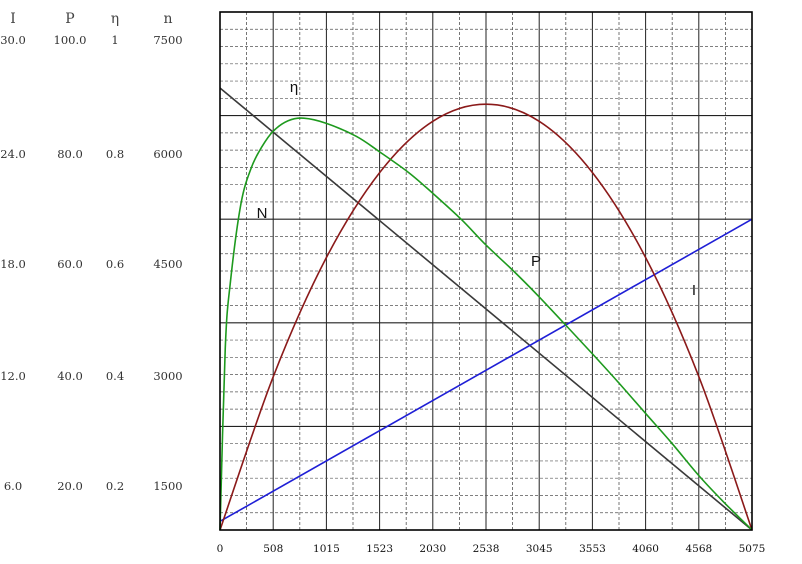 This screenshot has width=802, height=564. I want to click on y-axis-header-0: I, so click(13, 19).